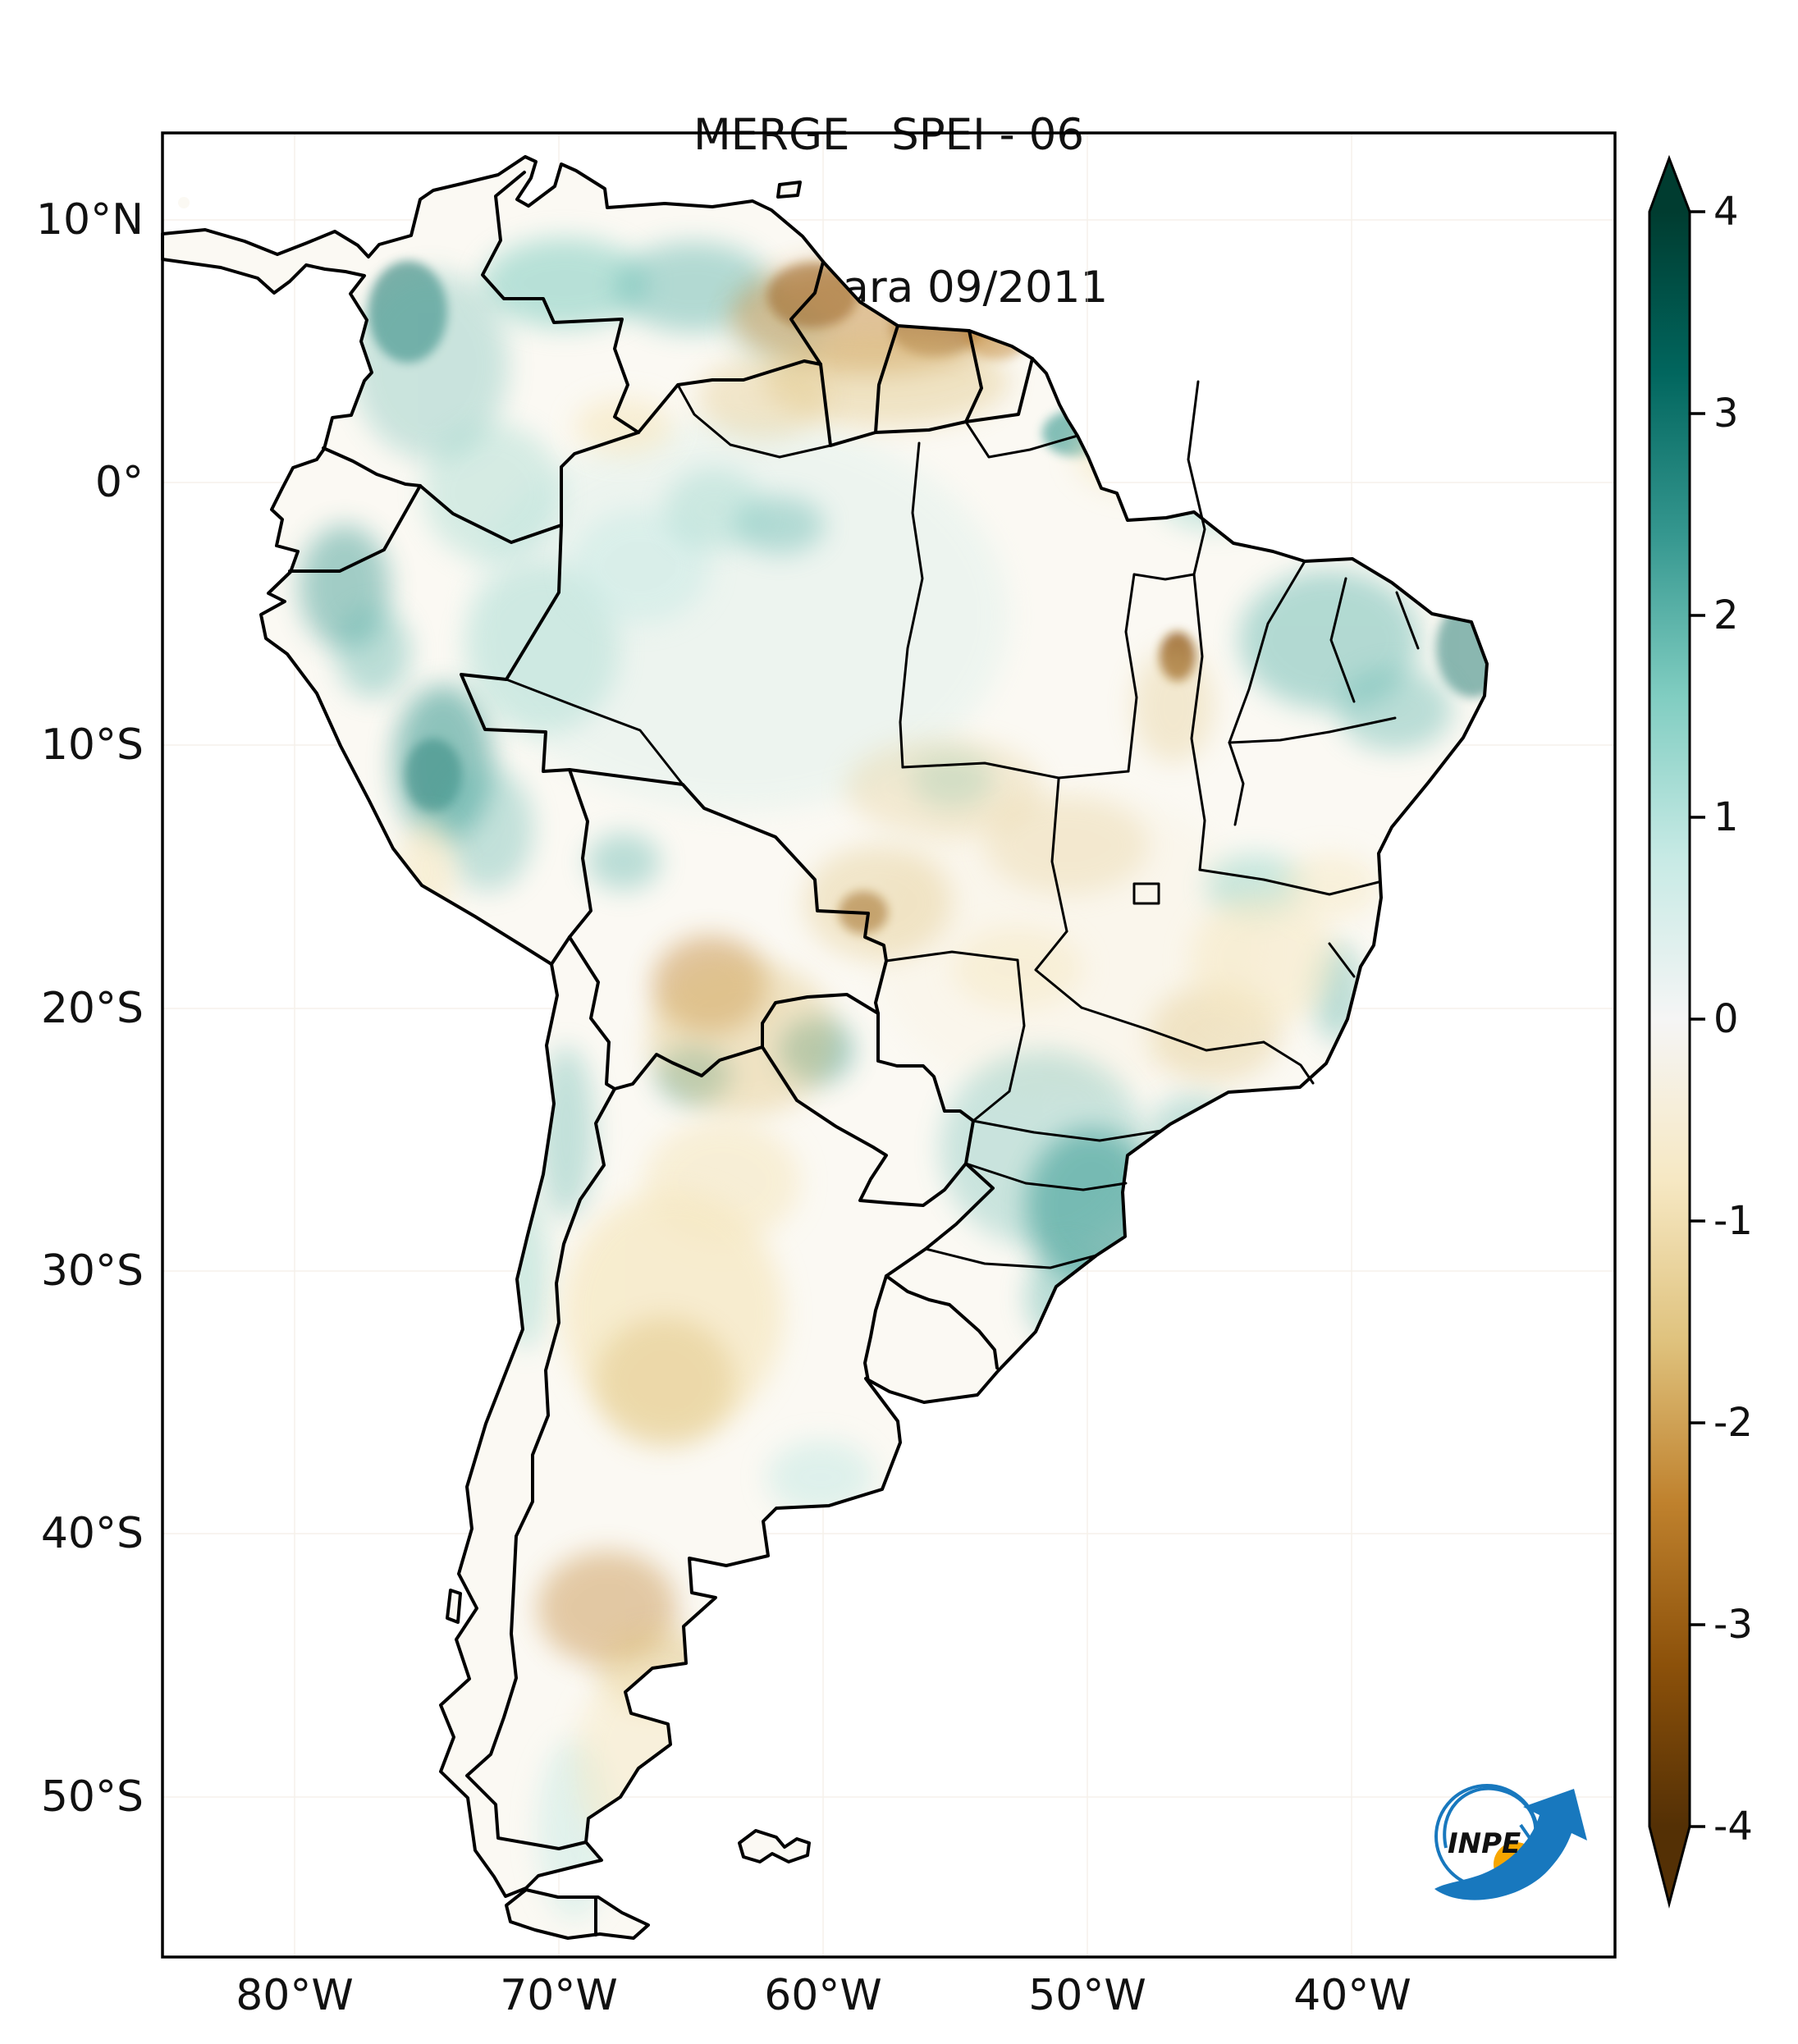  I want to click on anomaly-roraima-dry, so click(763, 398).